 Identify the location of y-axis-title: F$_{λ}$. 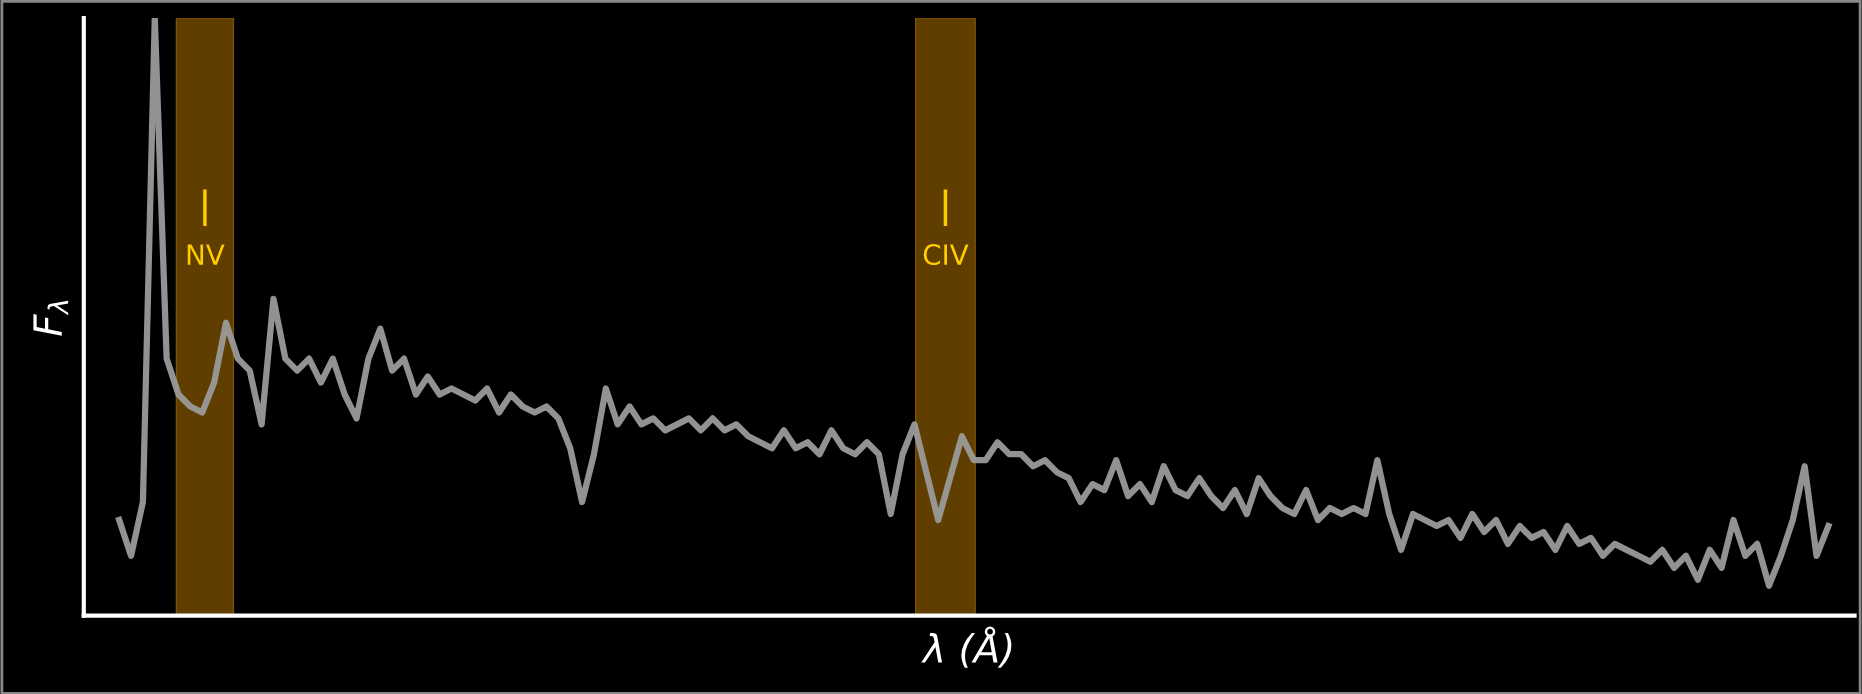
(51, 318).